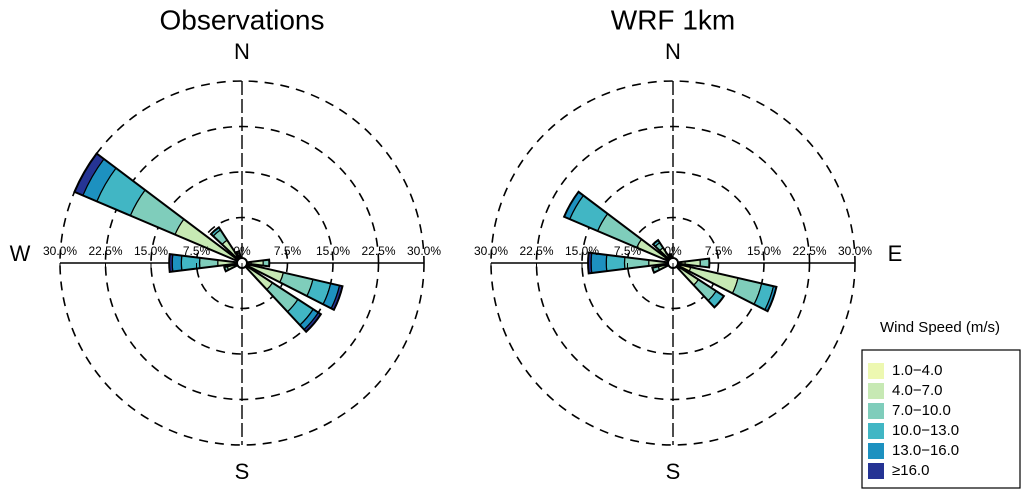 The height and width of the screenshot is (497, 1025). What do you see at coordinates (242, 19) in the screenshot?
I see `chart-title: Observations` at bounding box center [242, 19].